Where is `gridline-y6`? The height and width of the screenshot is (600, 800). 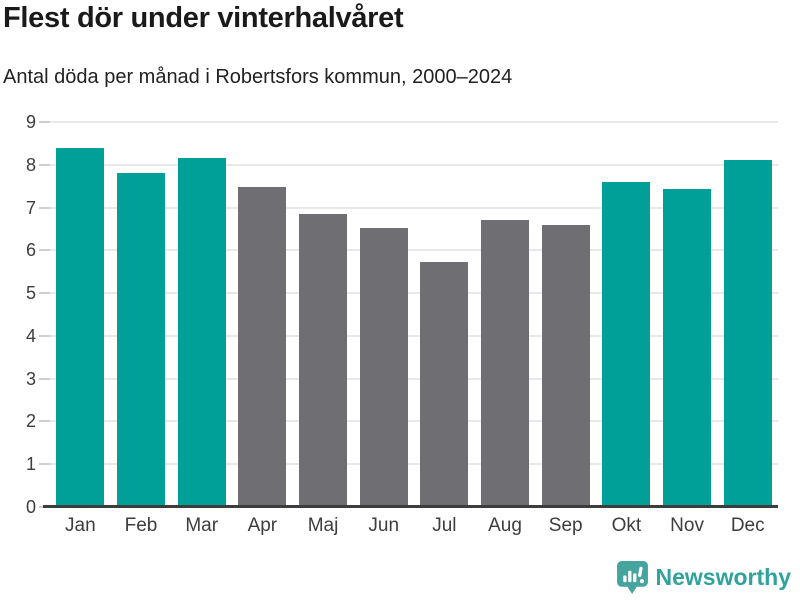 gridline-y6 is located at coordinates (414, 250).